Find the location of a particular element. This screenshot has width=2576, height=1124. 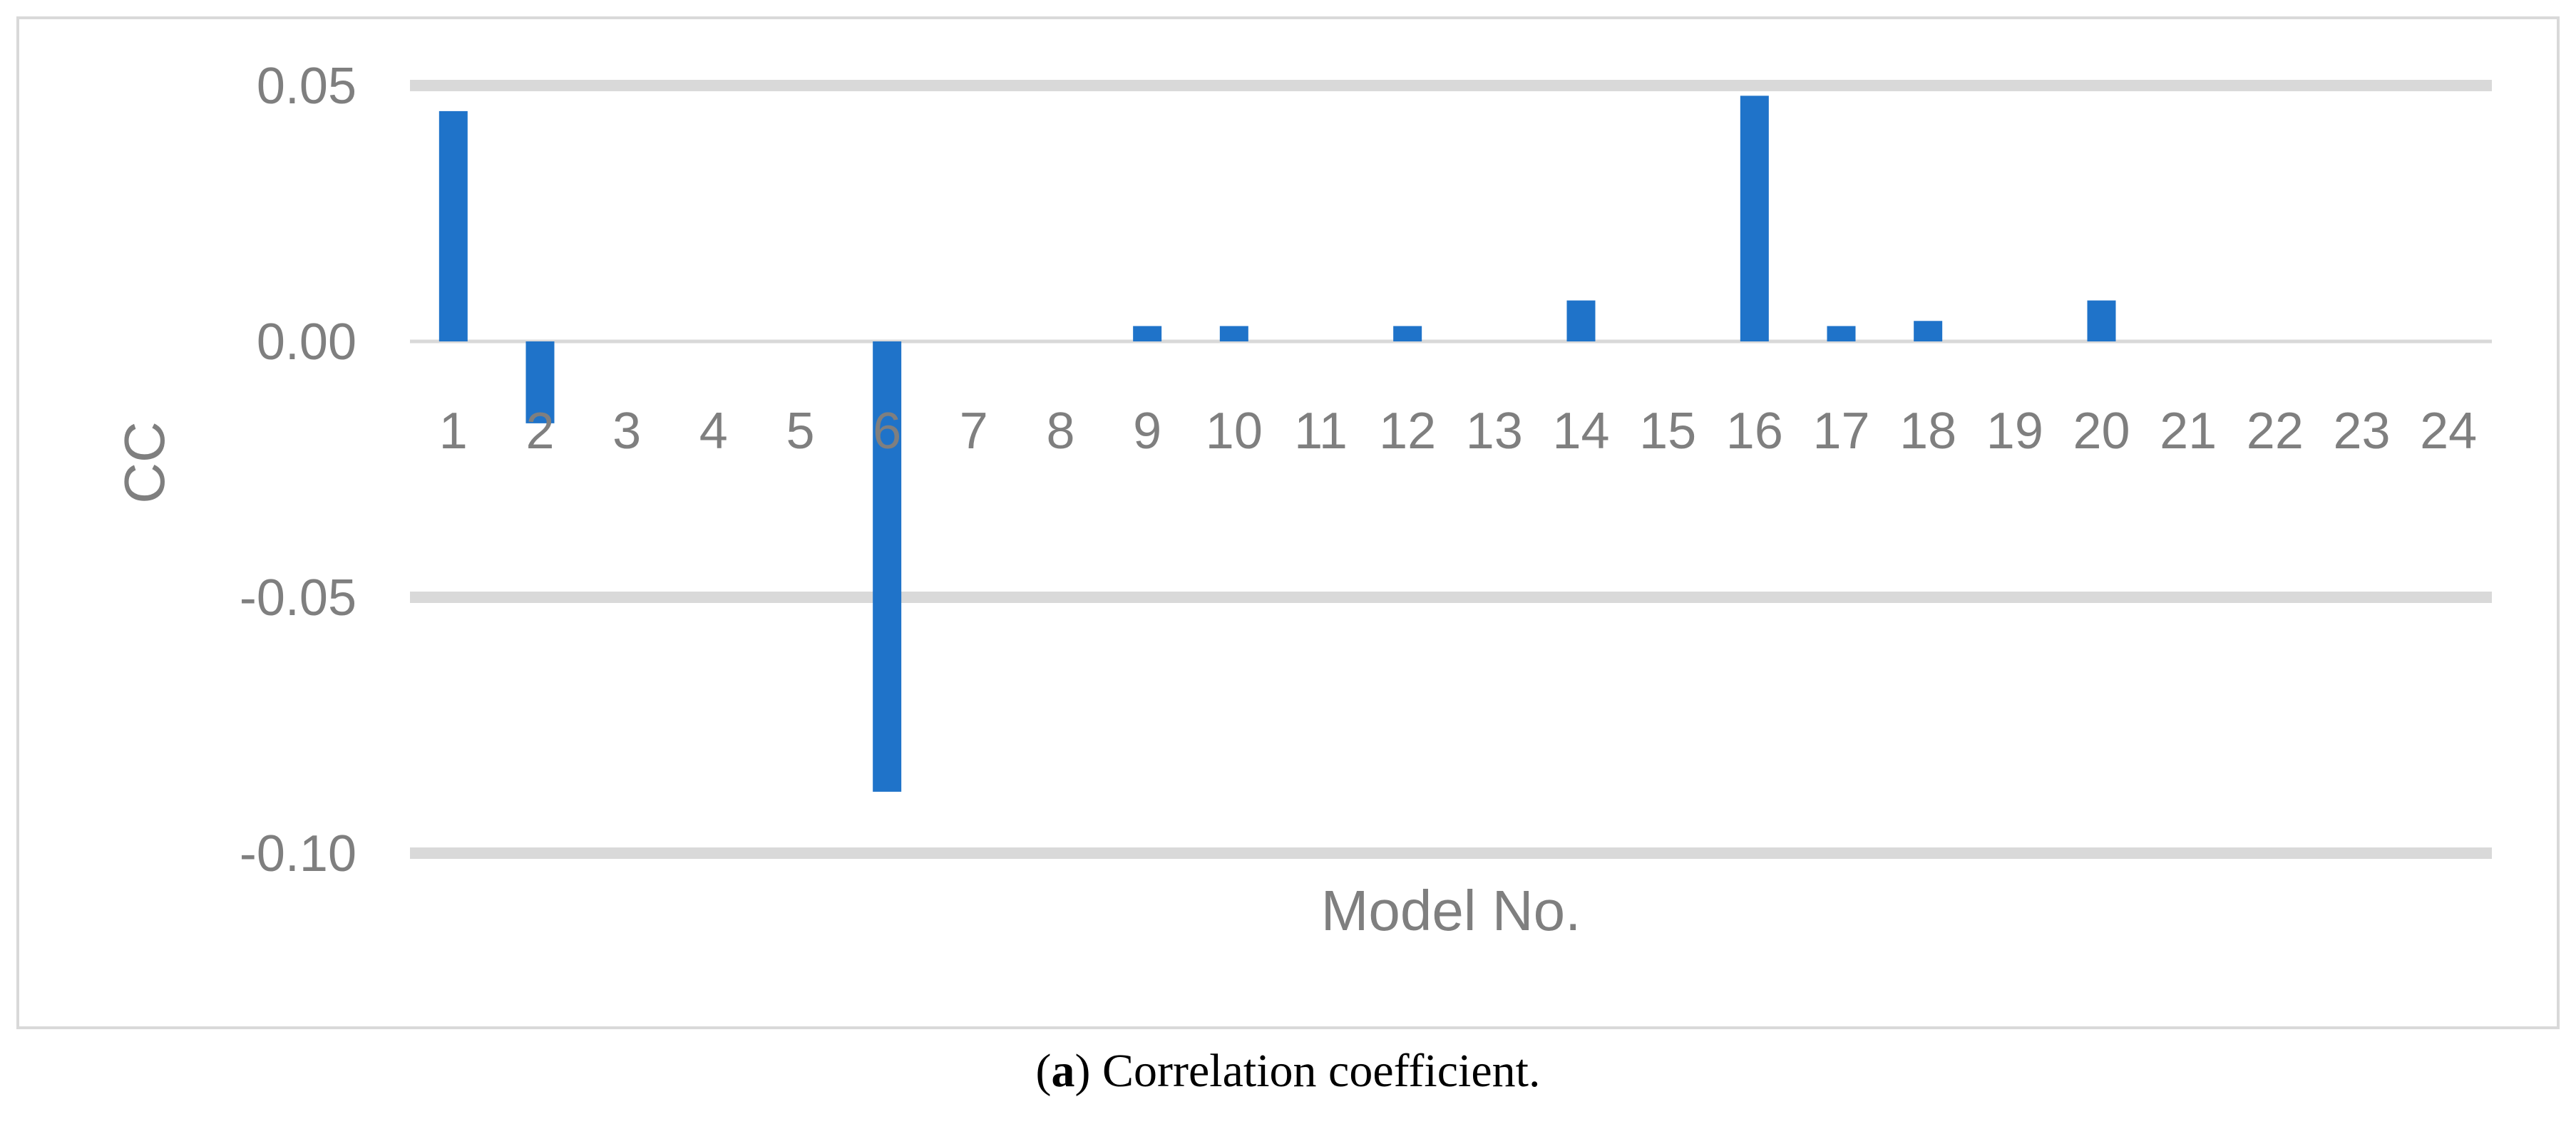

y-tick-labels: 0.05 0.00 -0.05 -0.10 is located at coordinates (298, 470).